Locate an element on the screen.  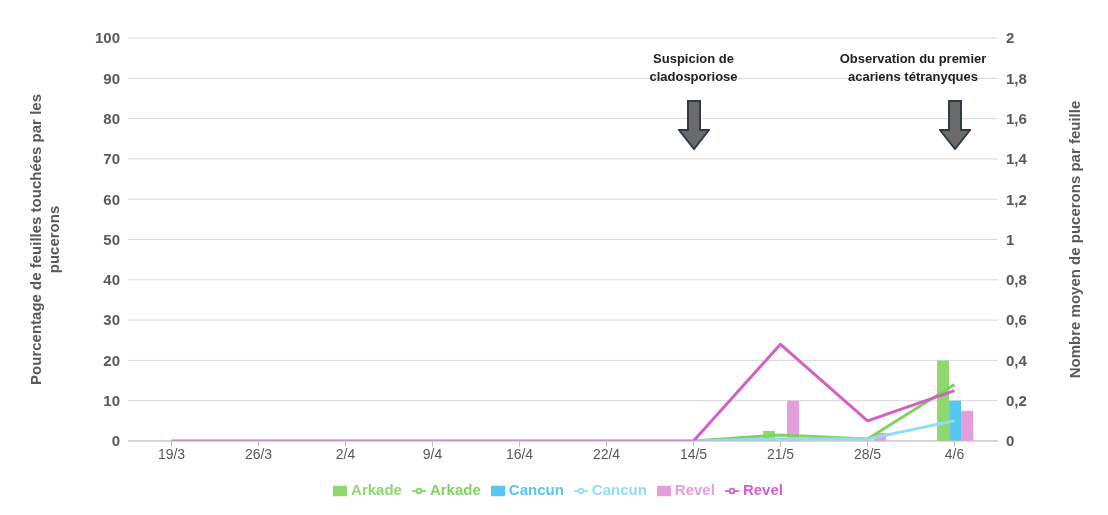
y-tick-label: 40 is located at coordinates (111, 280).